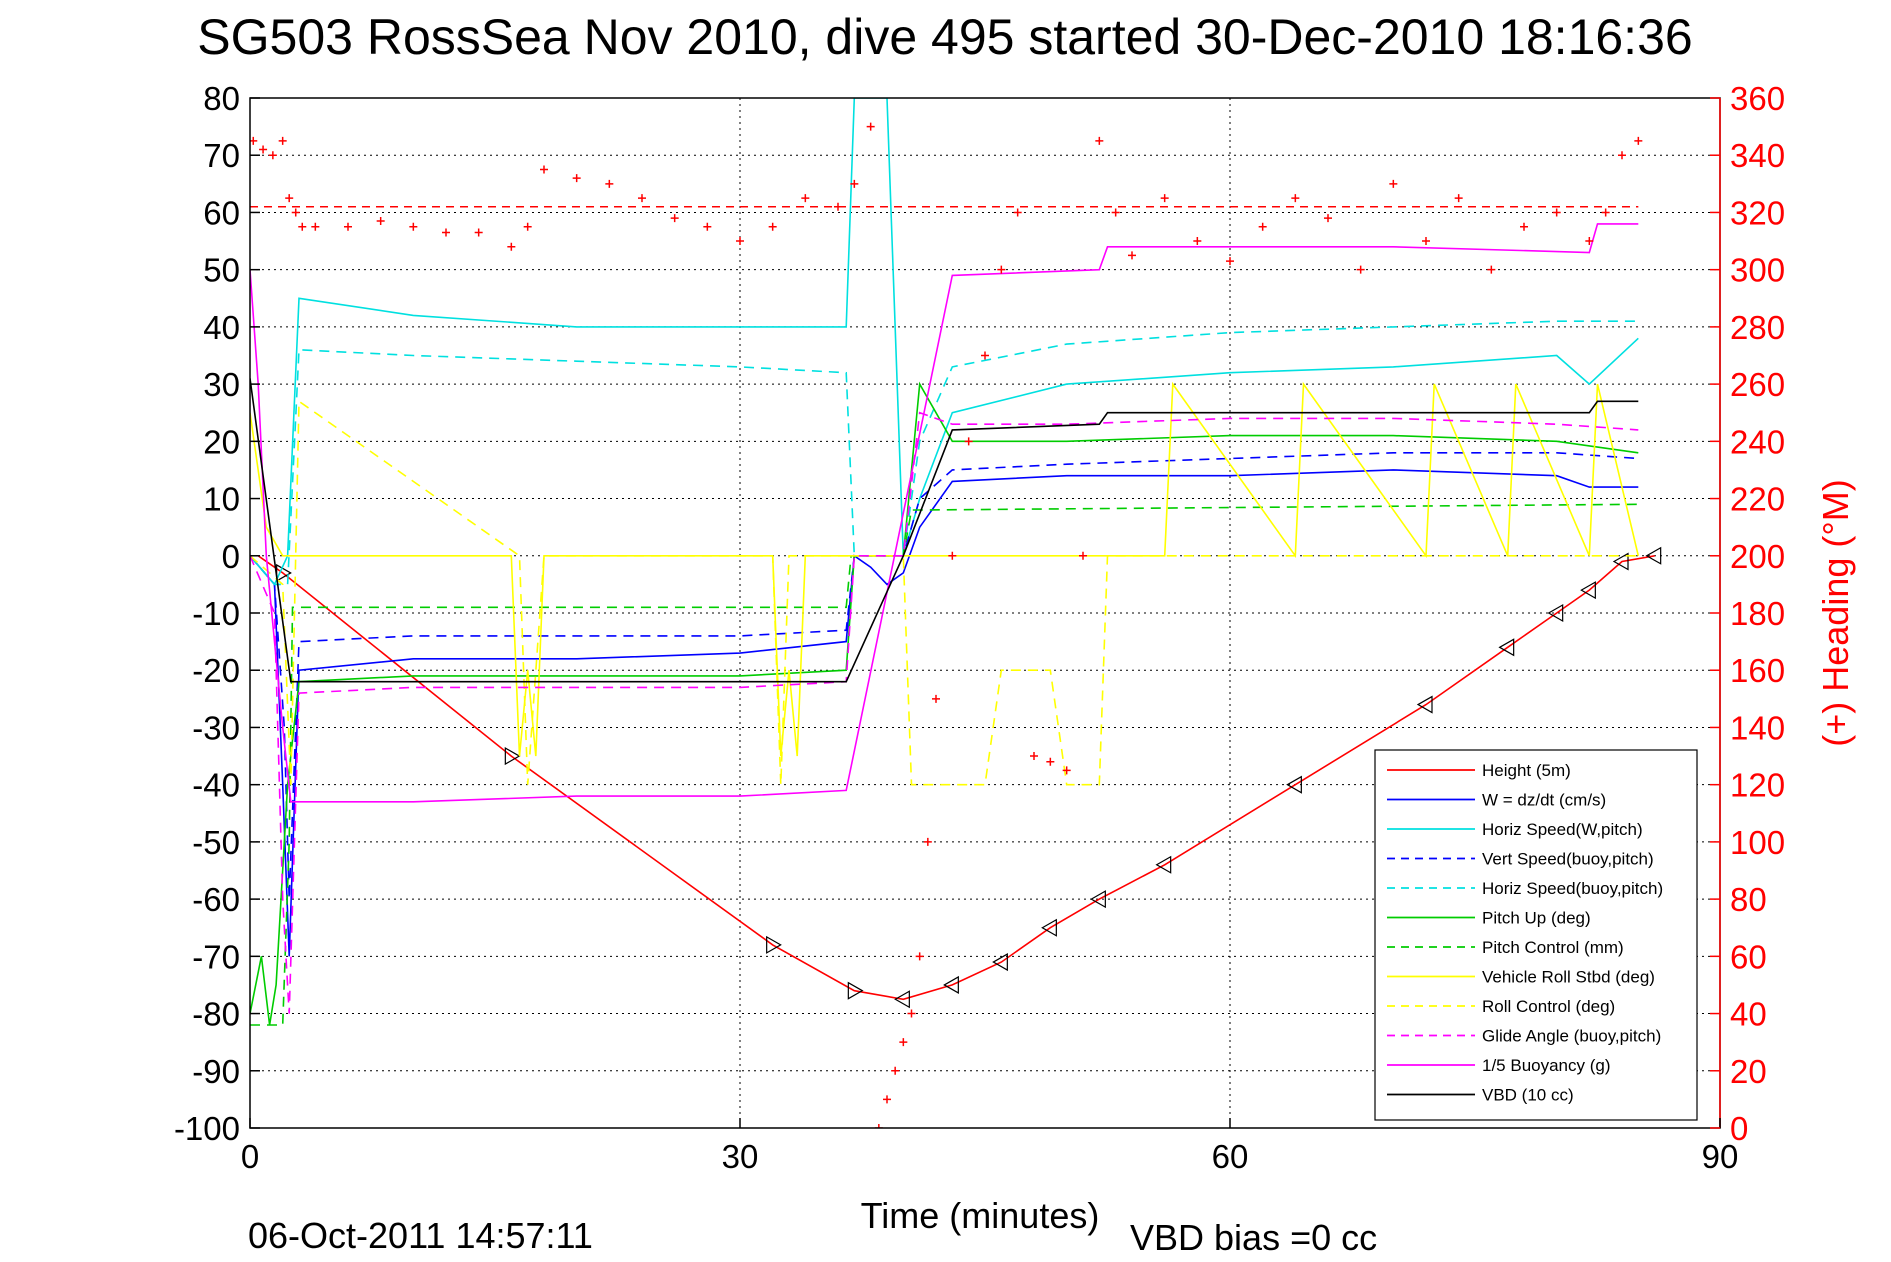  Describe the element at coordinates (1739, 1128) in the screenshot. I see `y-tick-label-right: 0` at that location.